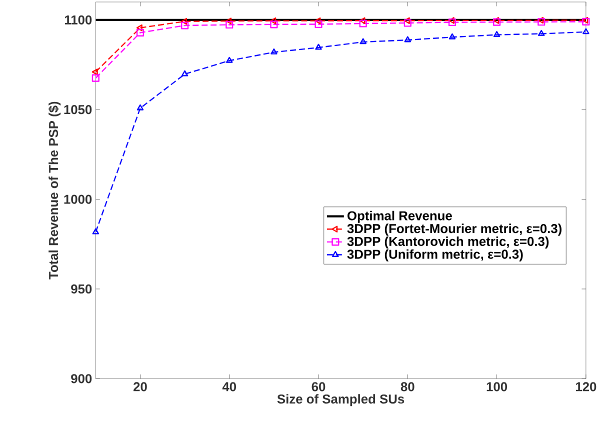 This screenshot has height=445, width=600. I want to click on x-tick-label: 120, so click(586, 387).